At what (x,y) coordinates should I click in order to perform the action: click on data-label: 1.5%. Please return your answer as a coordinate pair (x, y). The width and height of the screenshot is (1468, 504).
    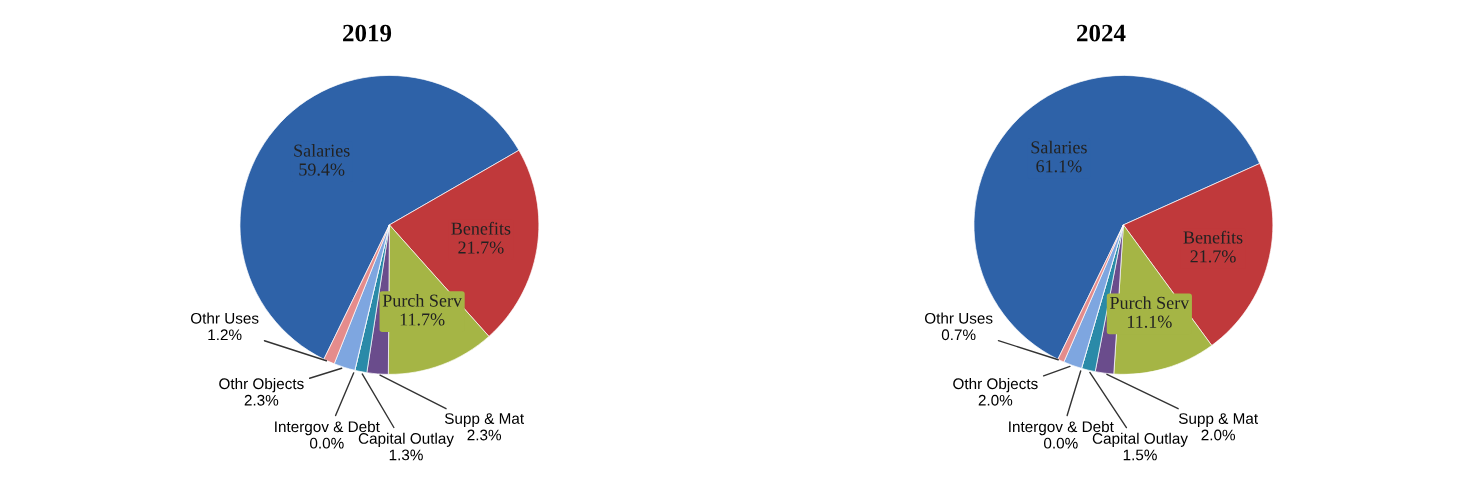
    Looking at the image, I should click on (1140, 455).